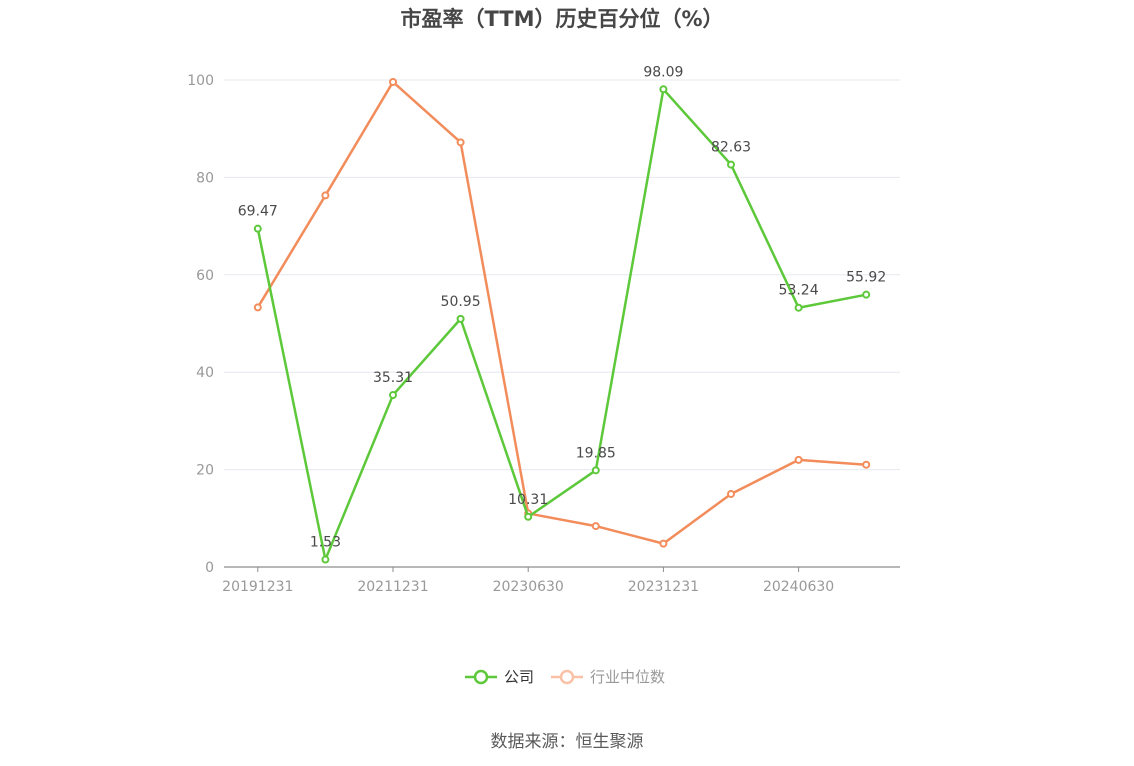  What do you see at coordinates (258, 212) in the screenshot?
I see `data-label: 69.47` at bounding box center [258, 212].